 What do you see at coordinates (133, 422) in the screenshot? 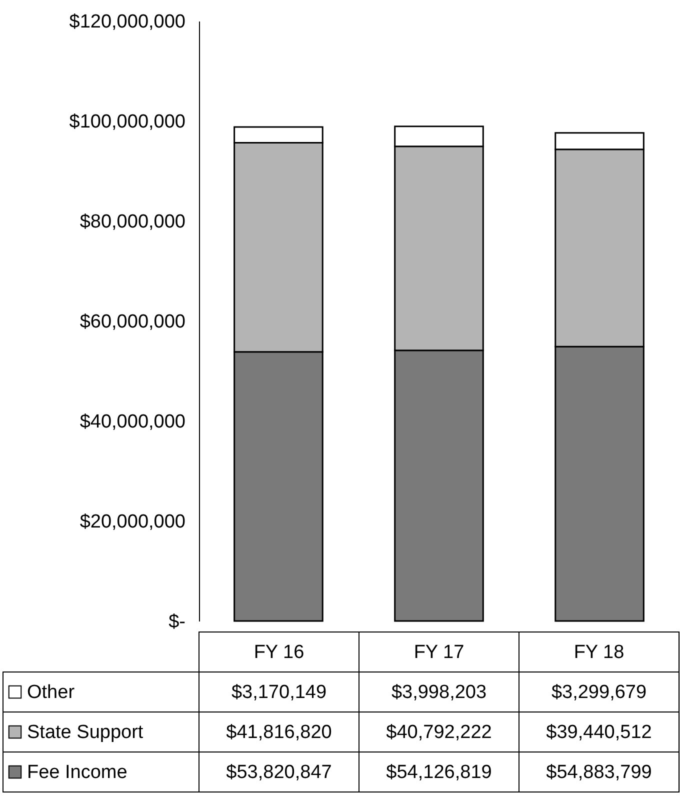
I see `y-tick-label: $40,000,000` at bounding box center [133, 422].